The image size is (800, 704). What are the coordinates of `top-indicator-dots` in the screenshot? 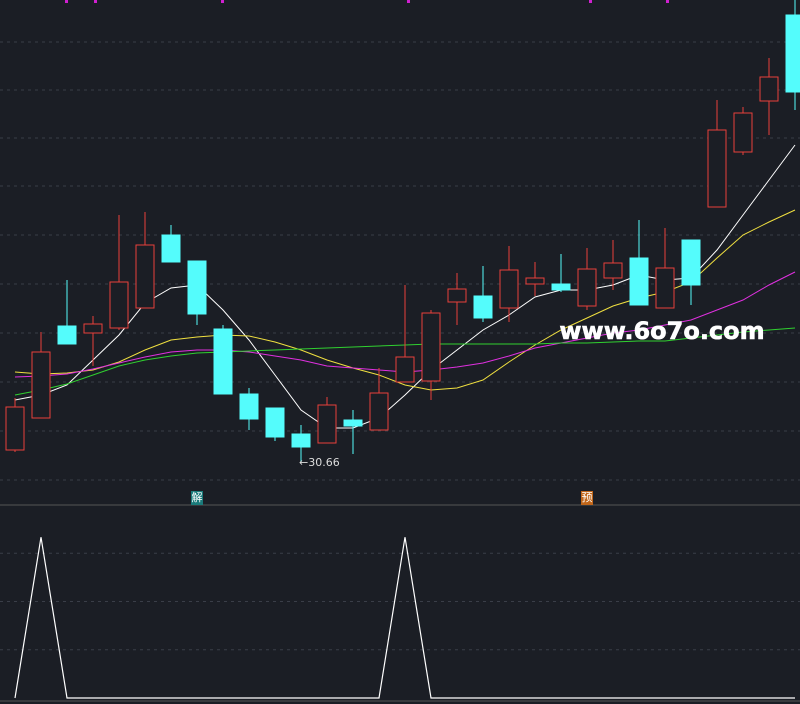 It's located at (367, 1).